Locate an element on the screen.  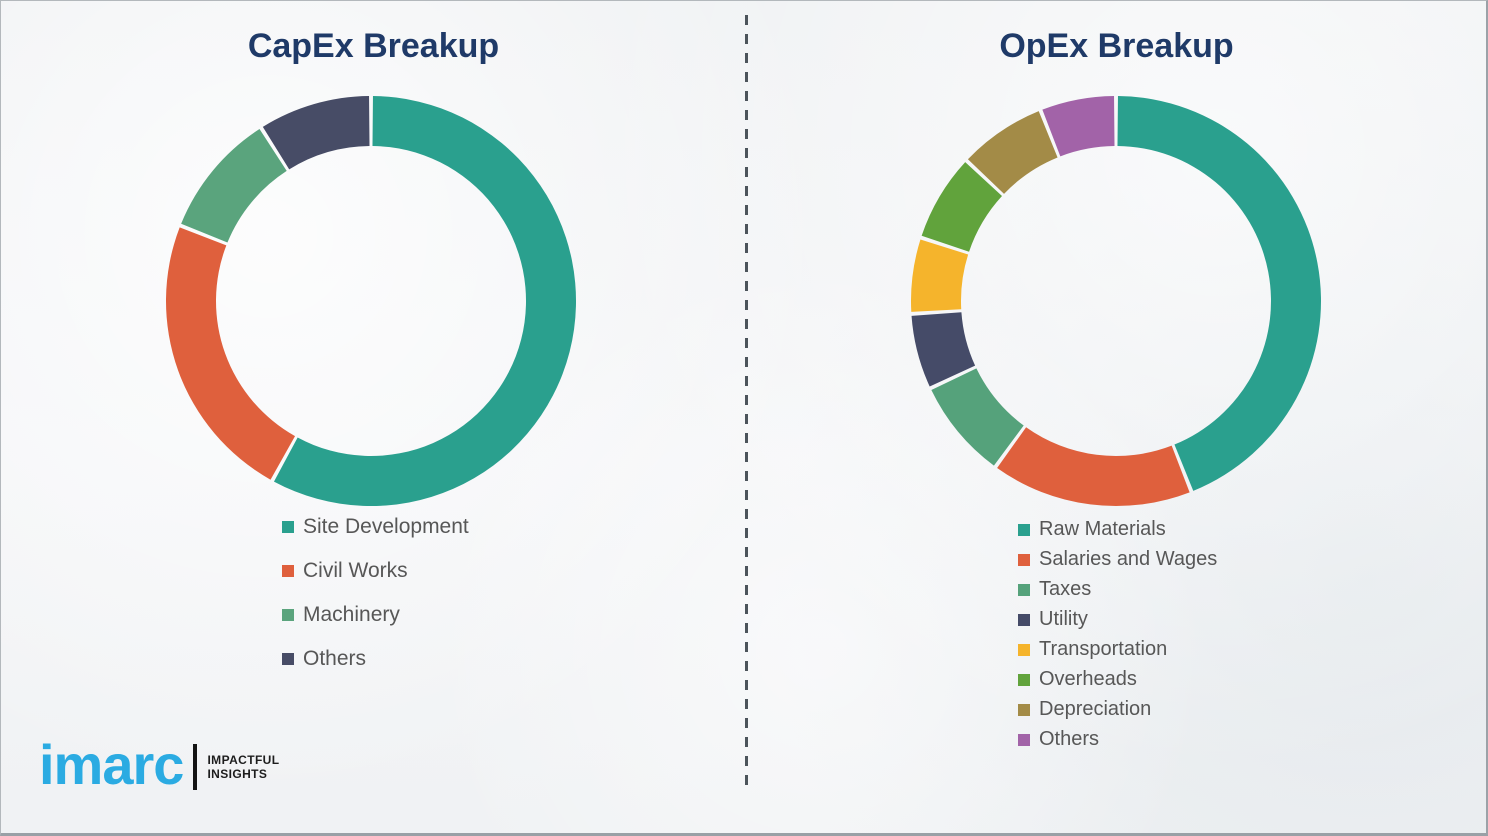
legend-label: Utility is located at coordinates (1063, 619).